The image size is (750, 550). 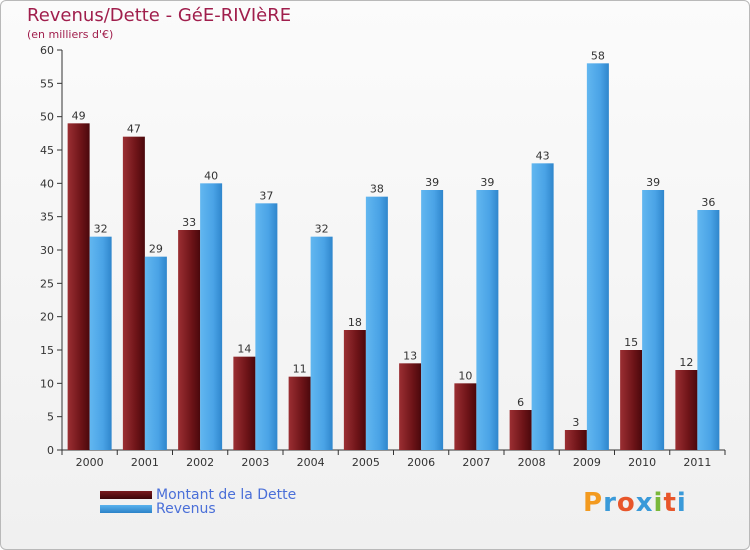 What do you see at coordinates (244, 349) in the screenshot?
I see `data-label-dette: 14` at bounding box center [244, 349].